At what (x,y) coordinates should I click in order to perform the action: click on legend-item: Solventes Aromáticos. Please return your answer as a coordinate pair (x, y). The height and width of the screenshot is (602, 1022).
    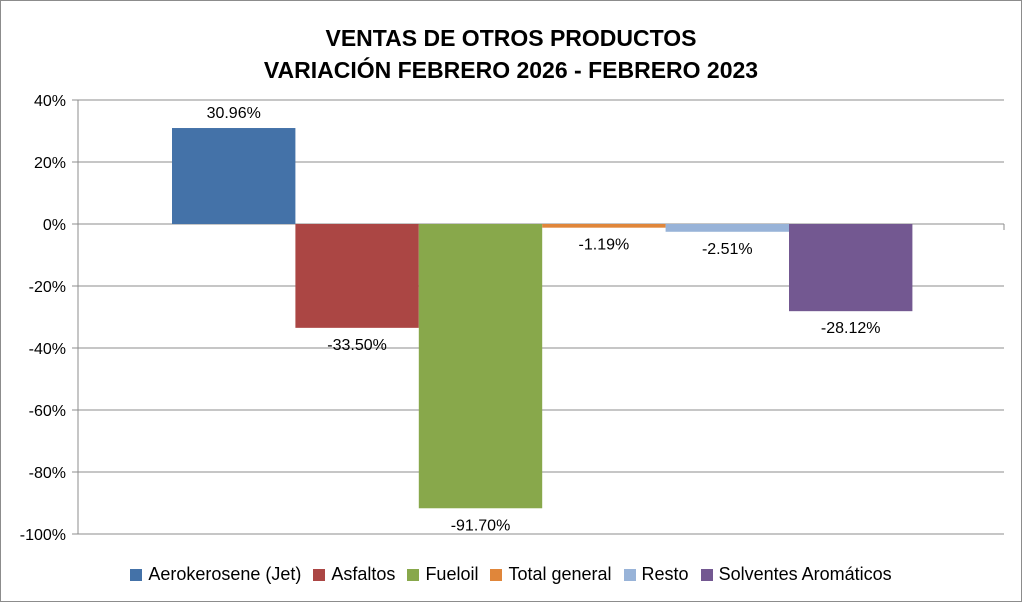
    Looking at the image, I should click on (796, 574).